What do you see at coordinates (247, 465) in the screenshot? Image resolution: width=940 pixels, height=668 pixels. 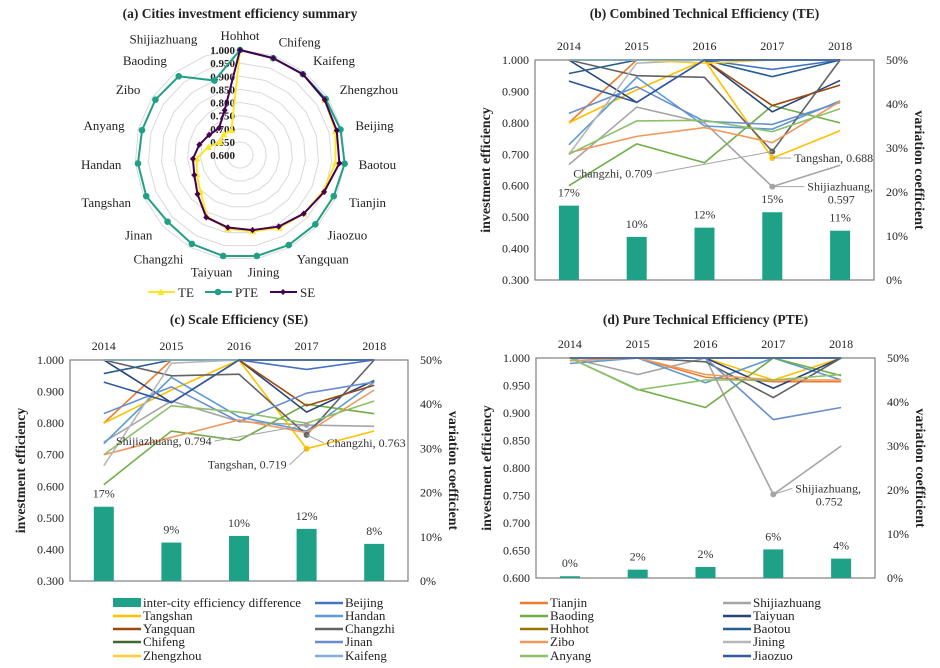 I see `annotation-label: Tangshan, 0.719` at bounding box center [247, 465].